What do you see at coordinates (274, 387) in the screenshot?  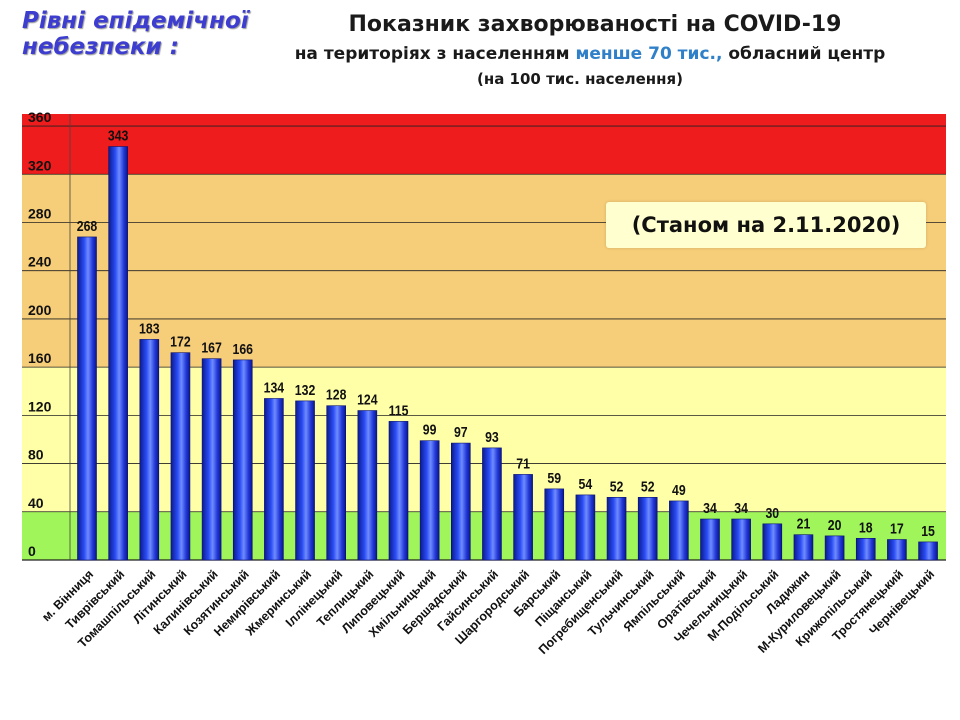 I see `data-label: 134` at bounding box center [274, 387].